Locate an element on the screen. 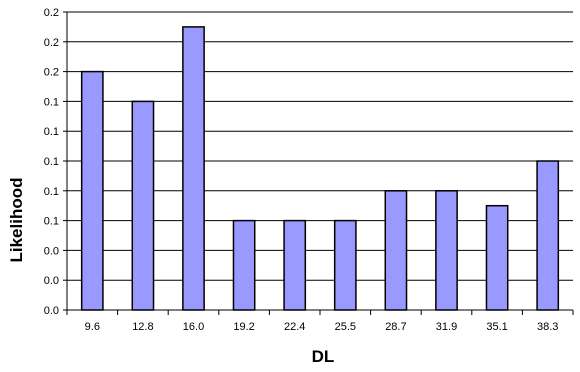  x-tick-label: 35.1 is located at coordinates (496, 327).